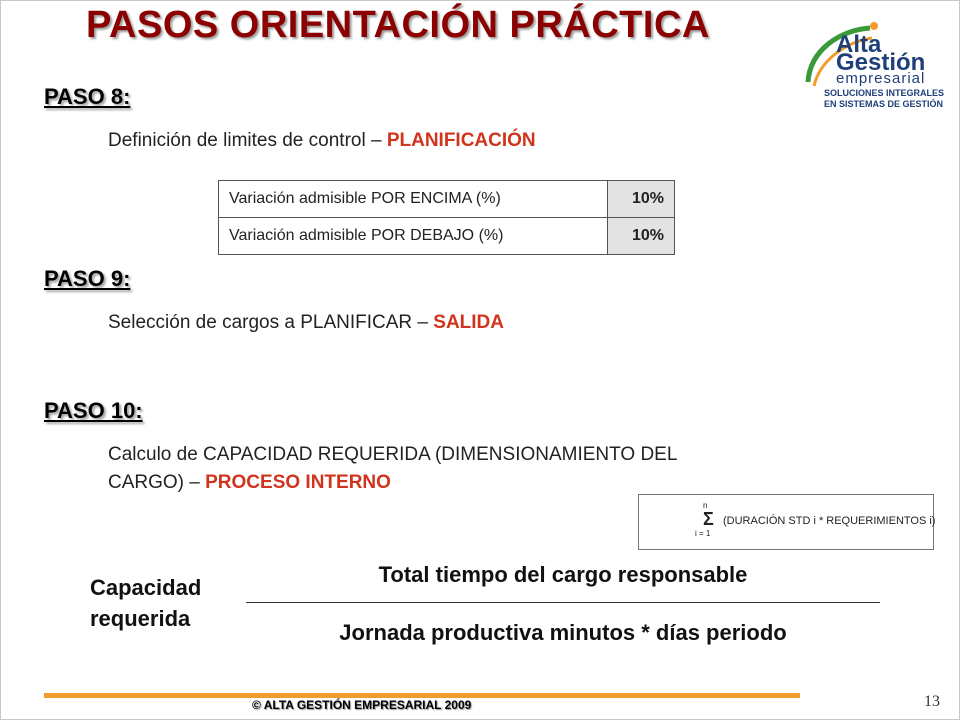  Describe the element at coordinates (140, 618) in the screenshot. I see `capacity-label-line2: requerida` at that location.